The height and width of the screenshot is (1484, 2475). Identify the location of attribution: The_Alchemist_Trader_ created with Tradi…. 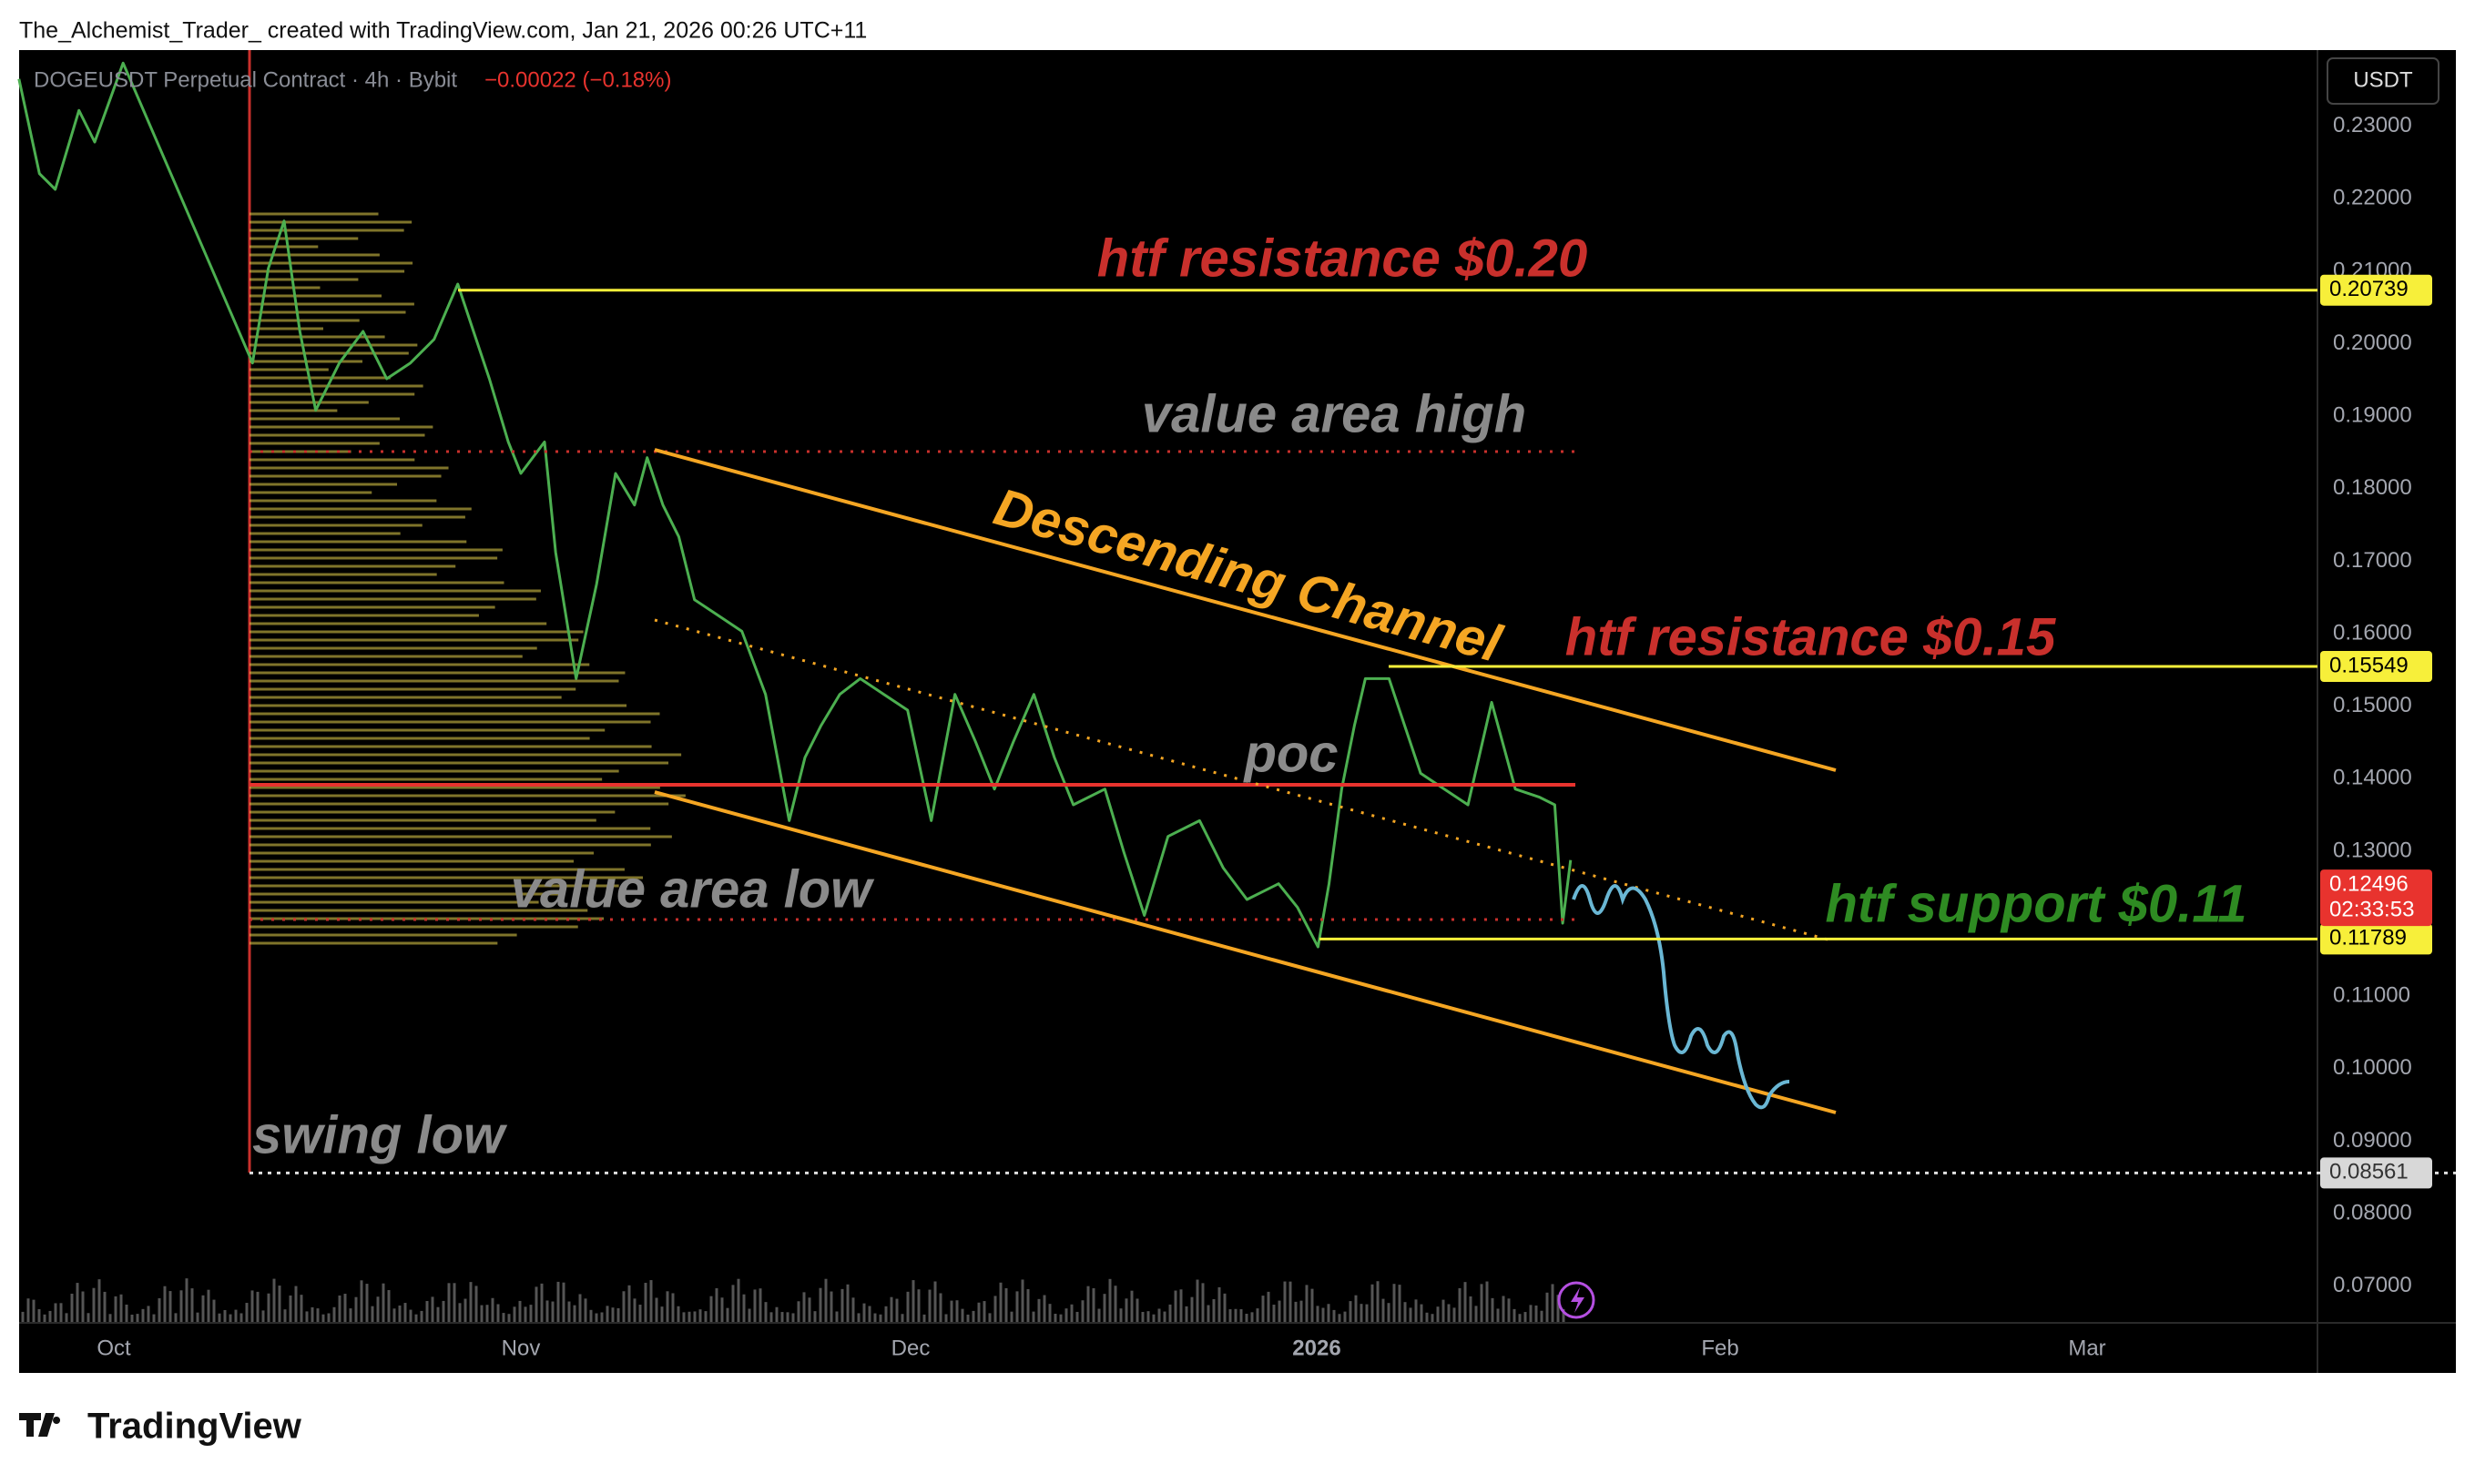
(443, 31).